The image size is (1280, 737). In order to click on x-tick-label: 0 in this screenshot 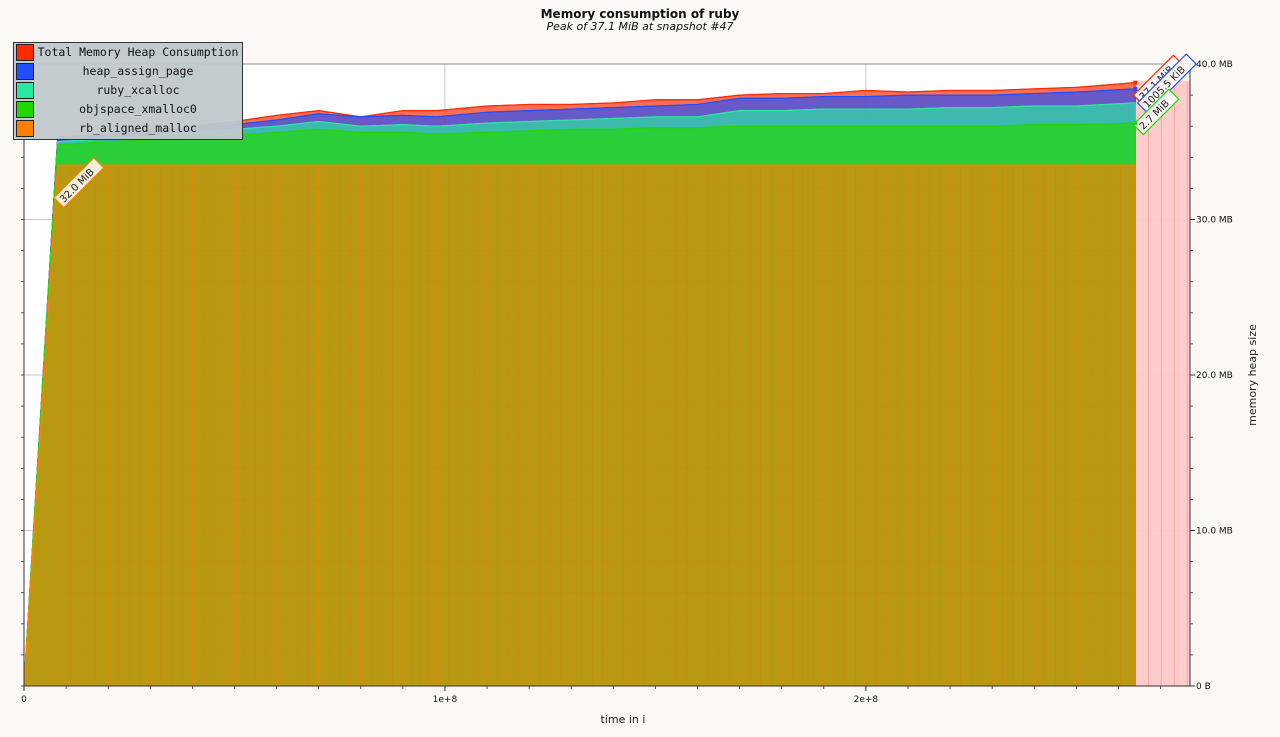, I will do `click(24, 700)`.